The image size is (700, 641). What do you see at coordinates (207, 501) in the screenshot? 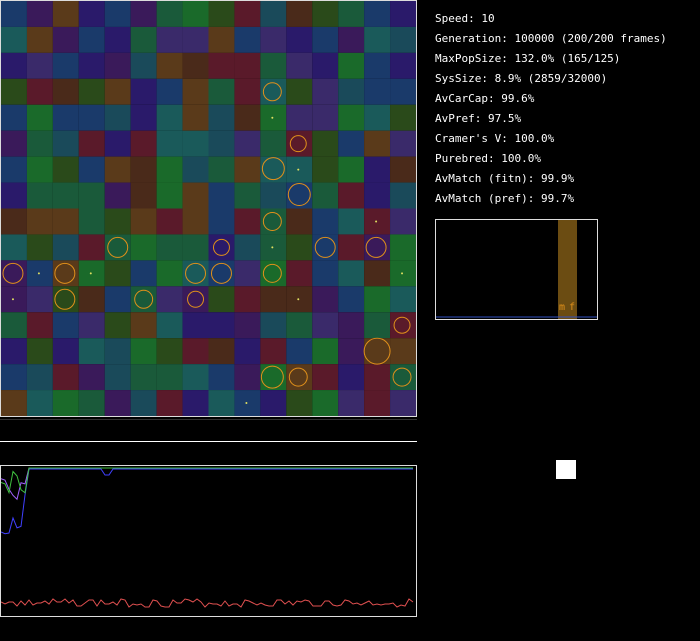
I see `plot-line-blue` at bounding box center [207, 501].